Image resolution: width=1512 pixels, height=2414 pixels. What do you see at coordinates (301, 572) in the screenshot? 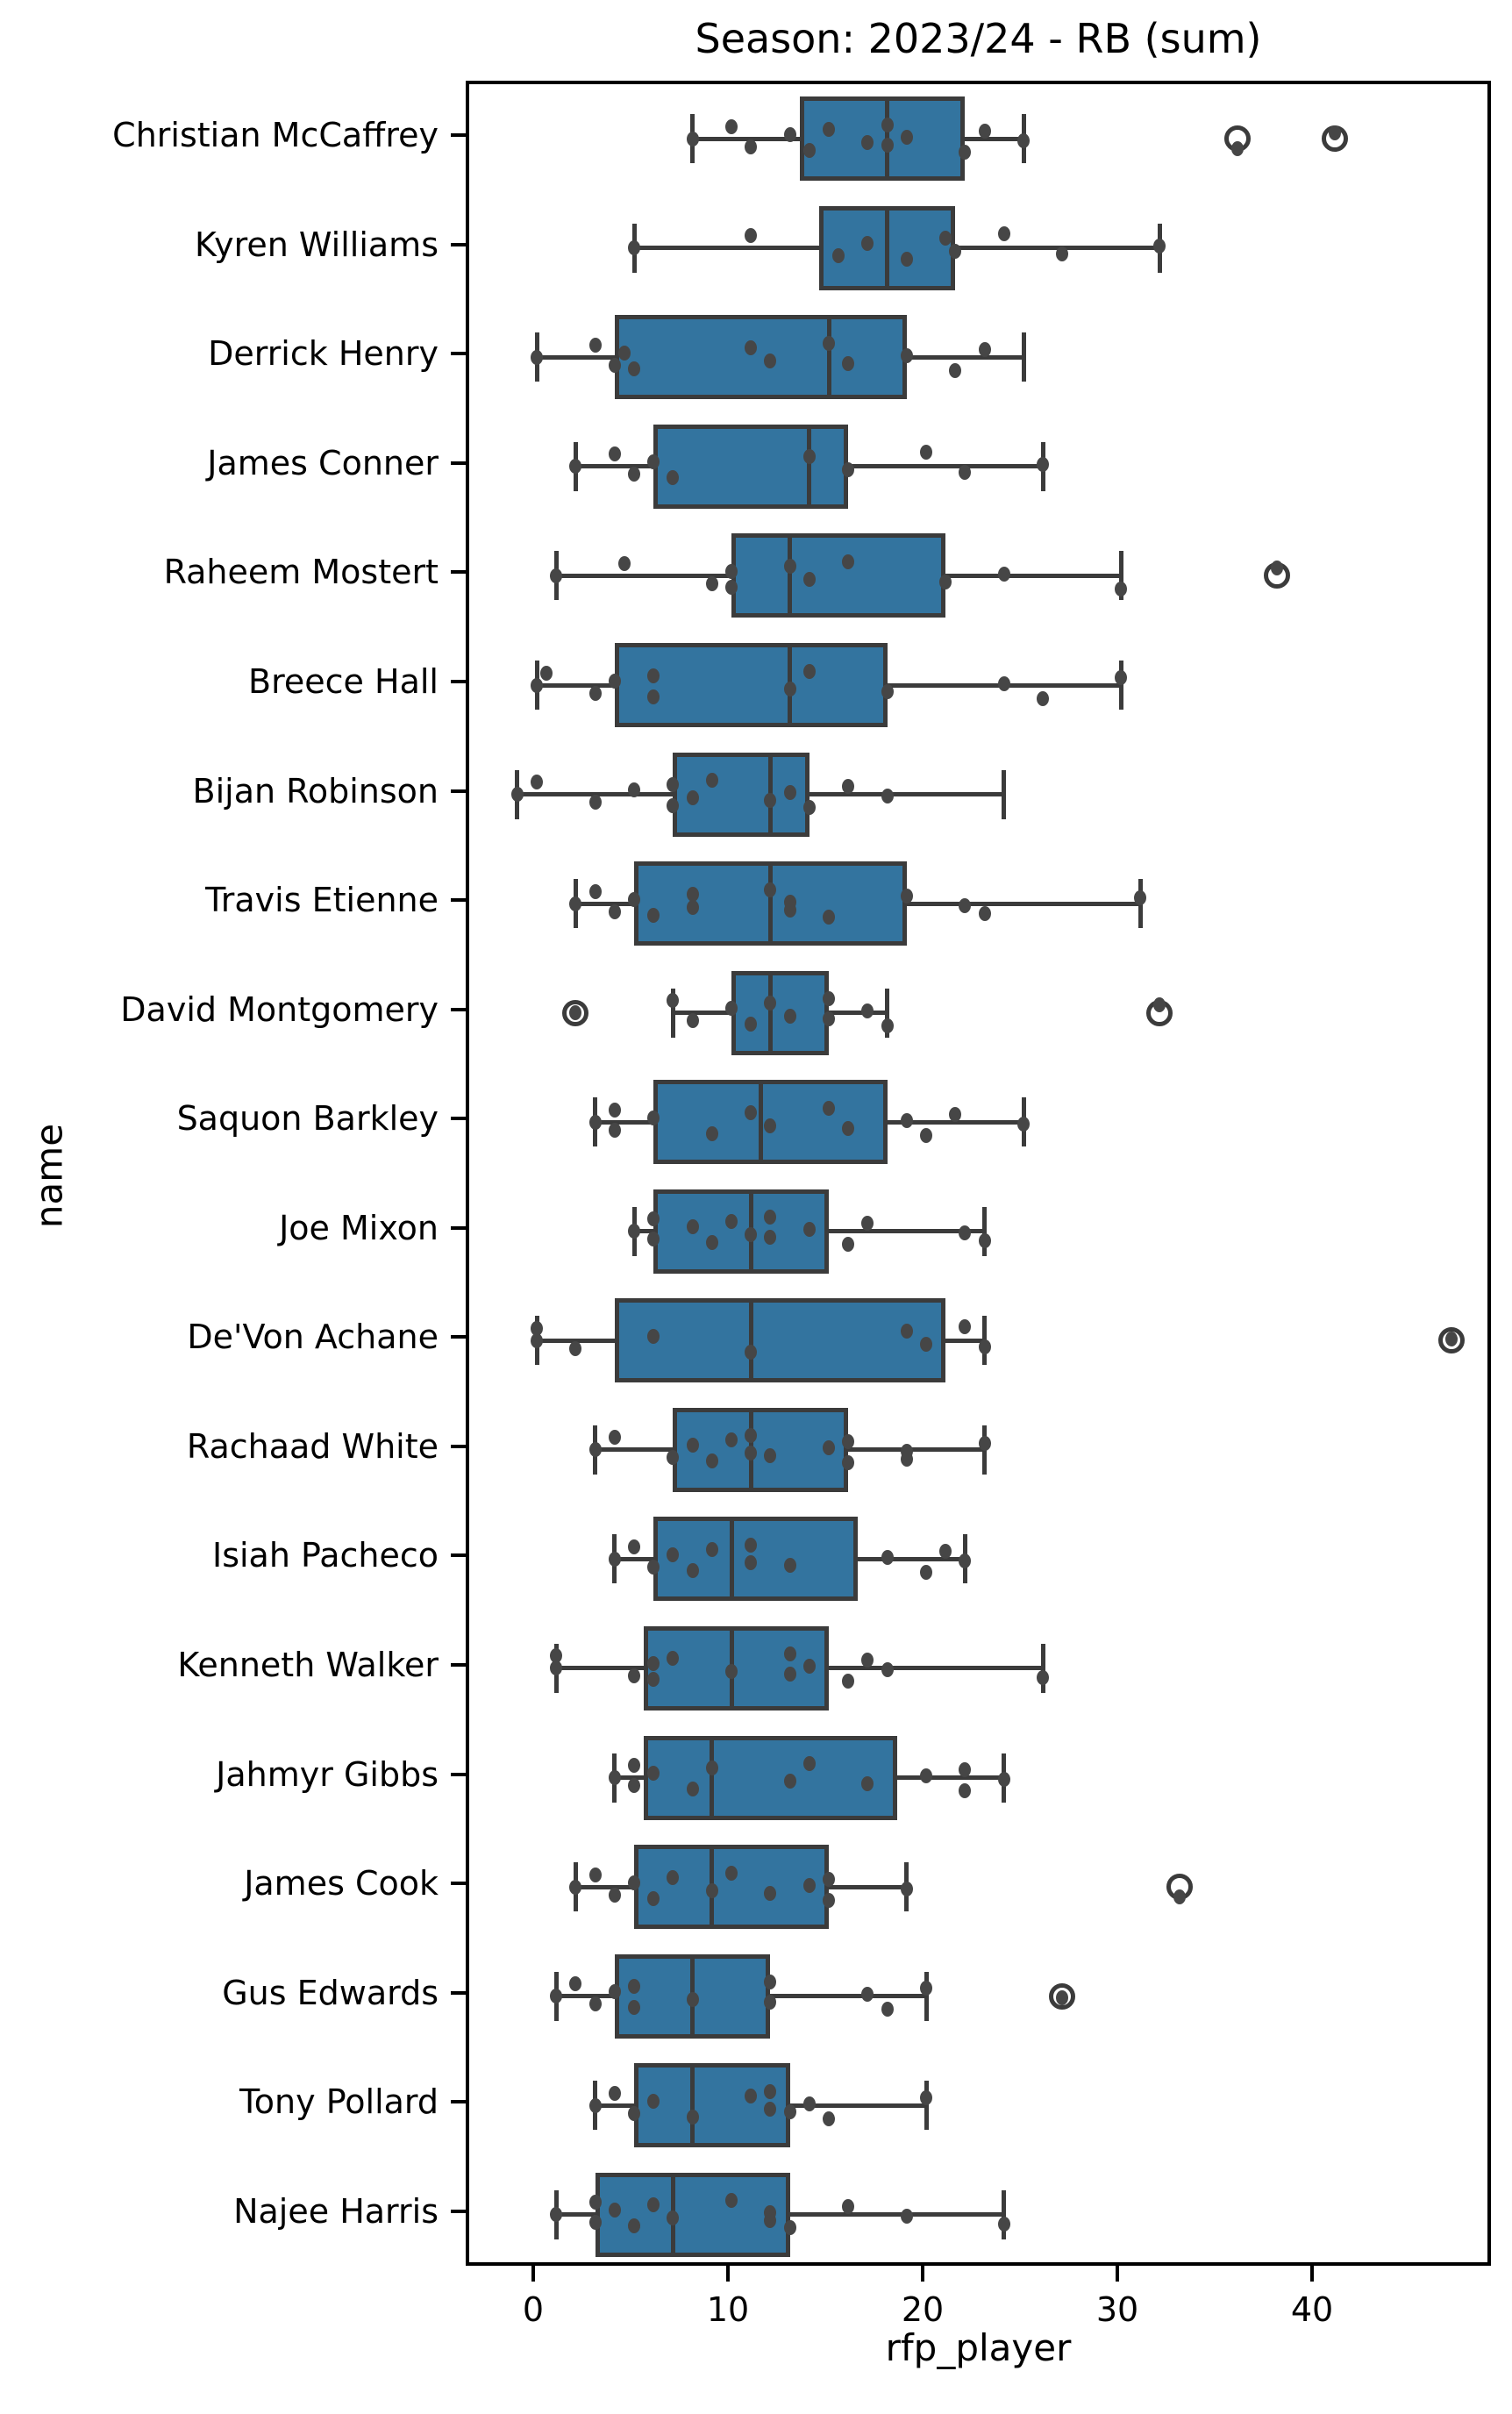
I see `y-tick-label: Raheem Mostert` at bounding box center [301, 572].